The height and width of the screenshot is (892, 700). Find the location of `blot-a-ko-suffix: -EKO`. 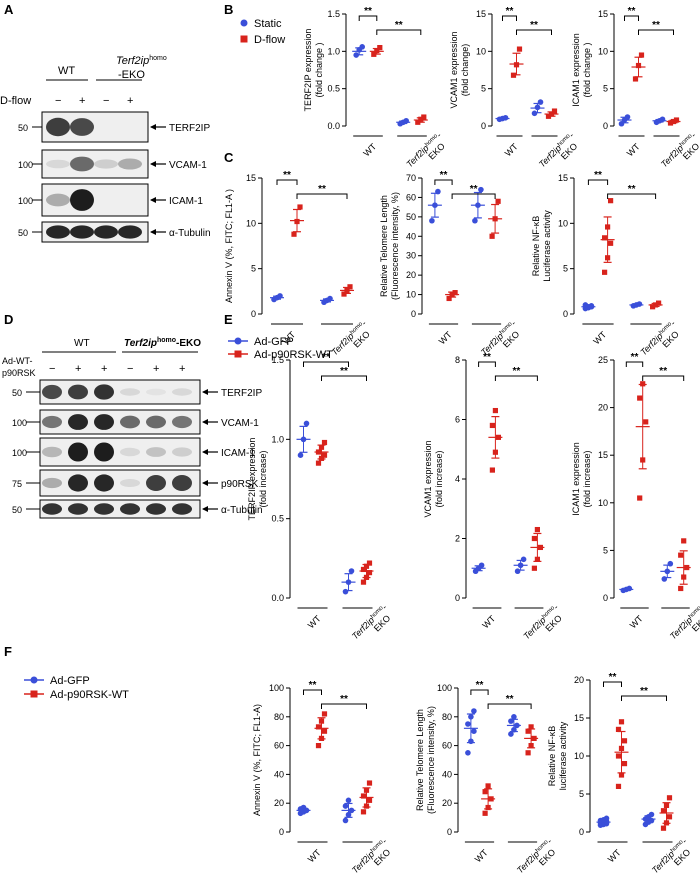

blot-a-ko-suffix: -EKO is located at coordinates (131, 75).